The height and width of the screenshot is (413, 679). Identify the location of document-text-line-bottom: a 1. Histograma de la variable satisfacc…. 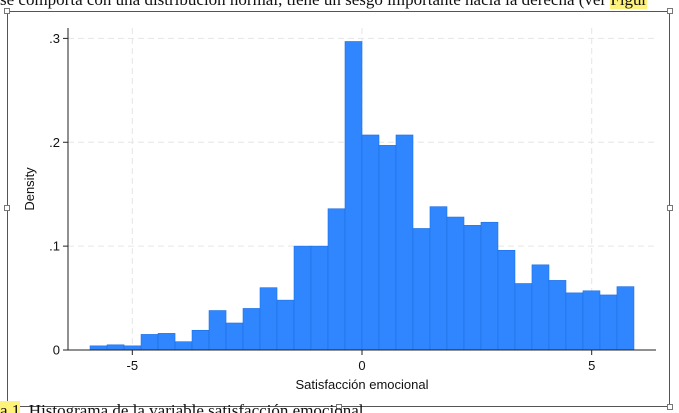
(339, 407).